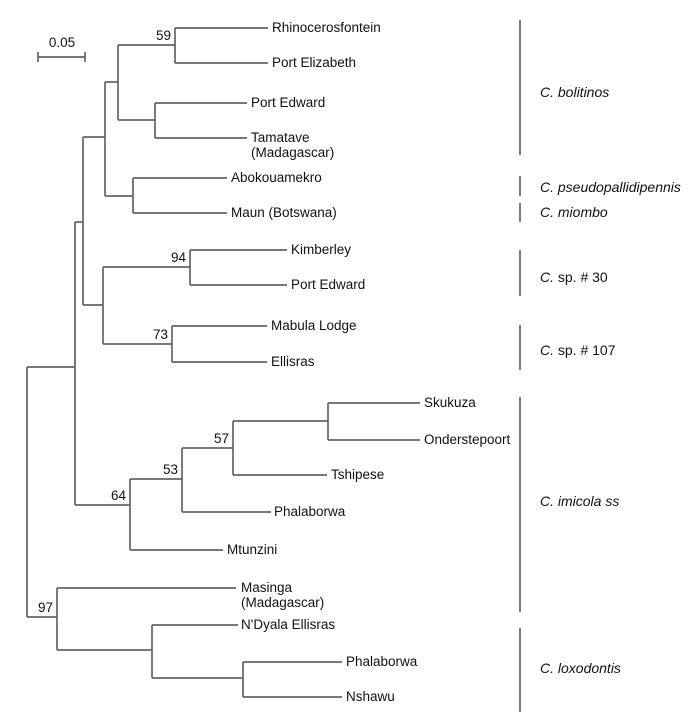 The width and height of the screenshot is (700, 726). I want to click on bootstrap-label: 73, so click(160, 334).